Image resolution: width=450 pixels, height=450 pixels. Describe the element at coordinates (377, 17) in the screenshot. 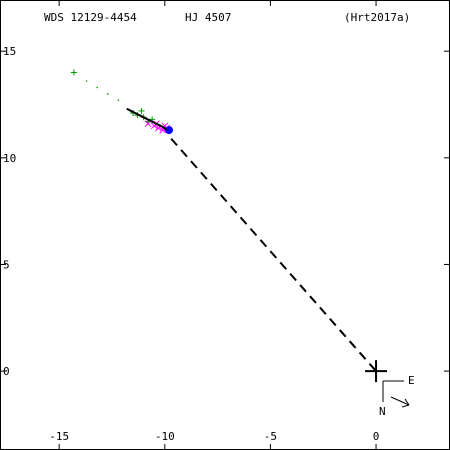

I see `reference-label: (Hrt2017a)` at that location.